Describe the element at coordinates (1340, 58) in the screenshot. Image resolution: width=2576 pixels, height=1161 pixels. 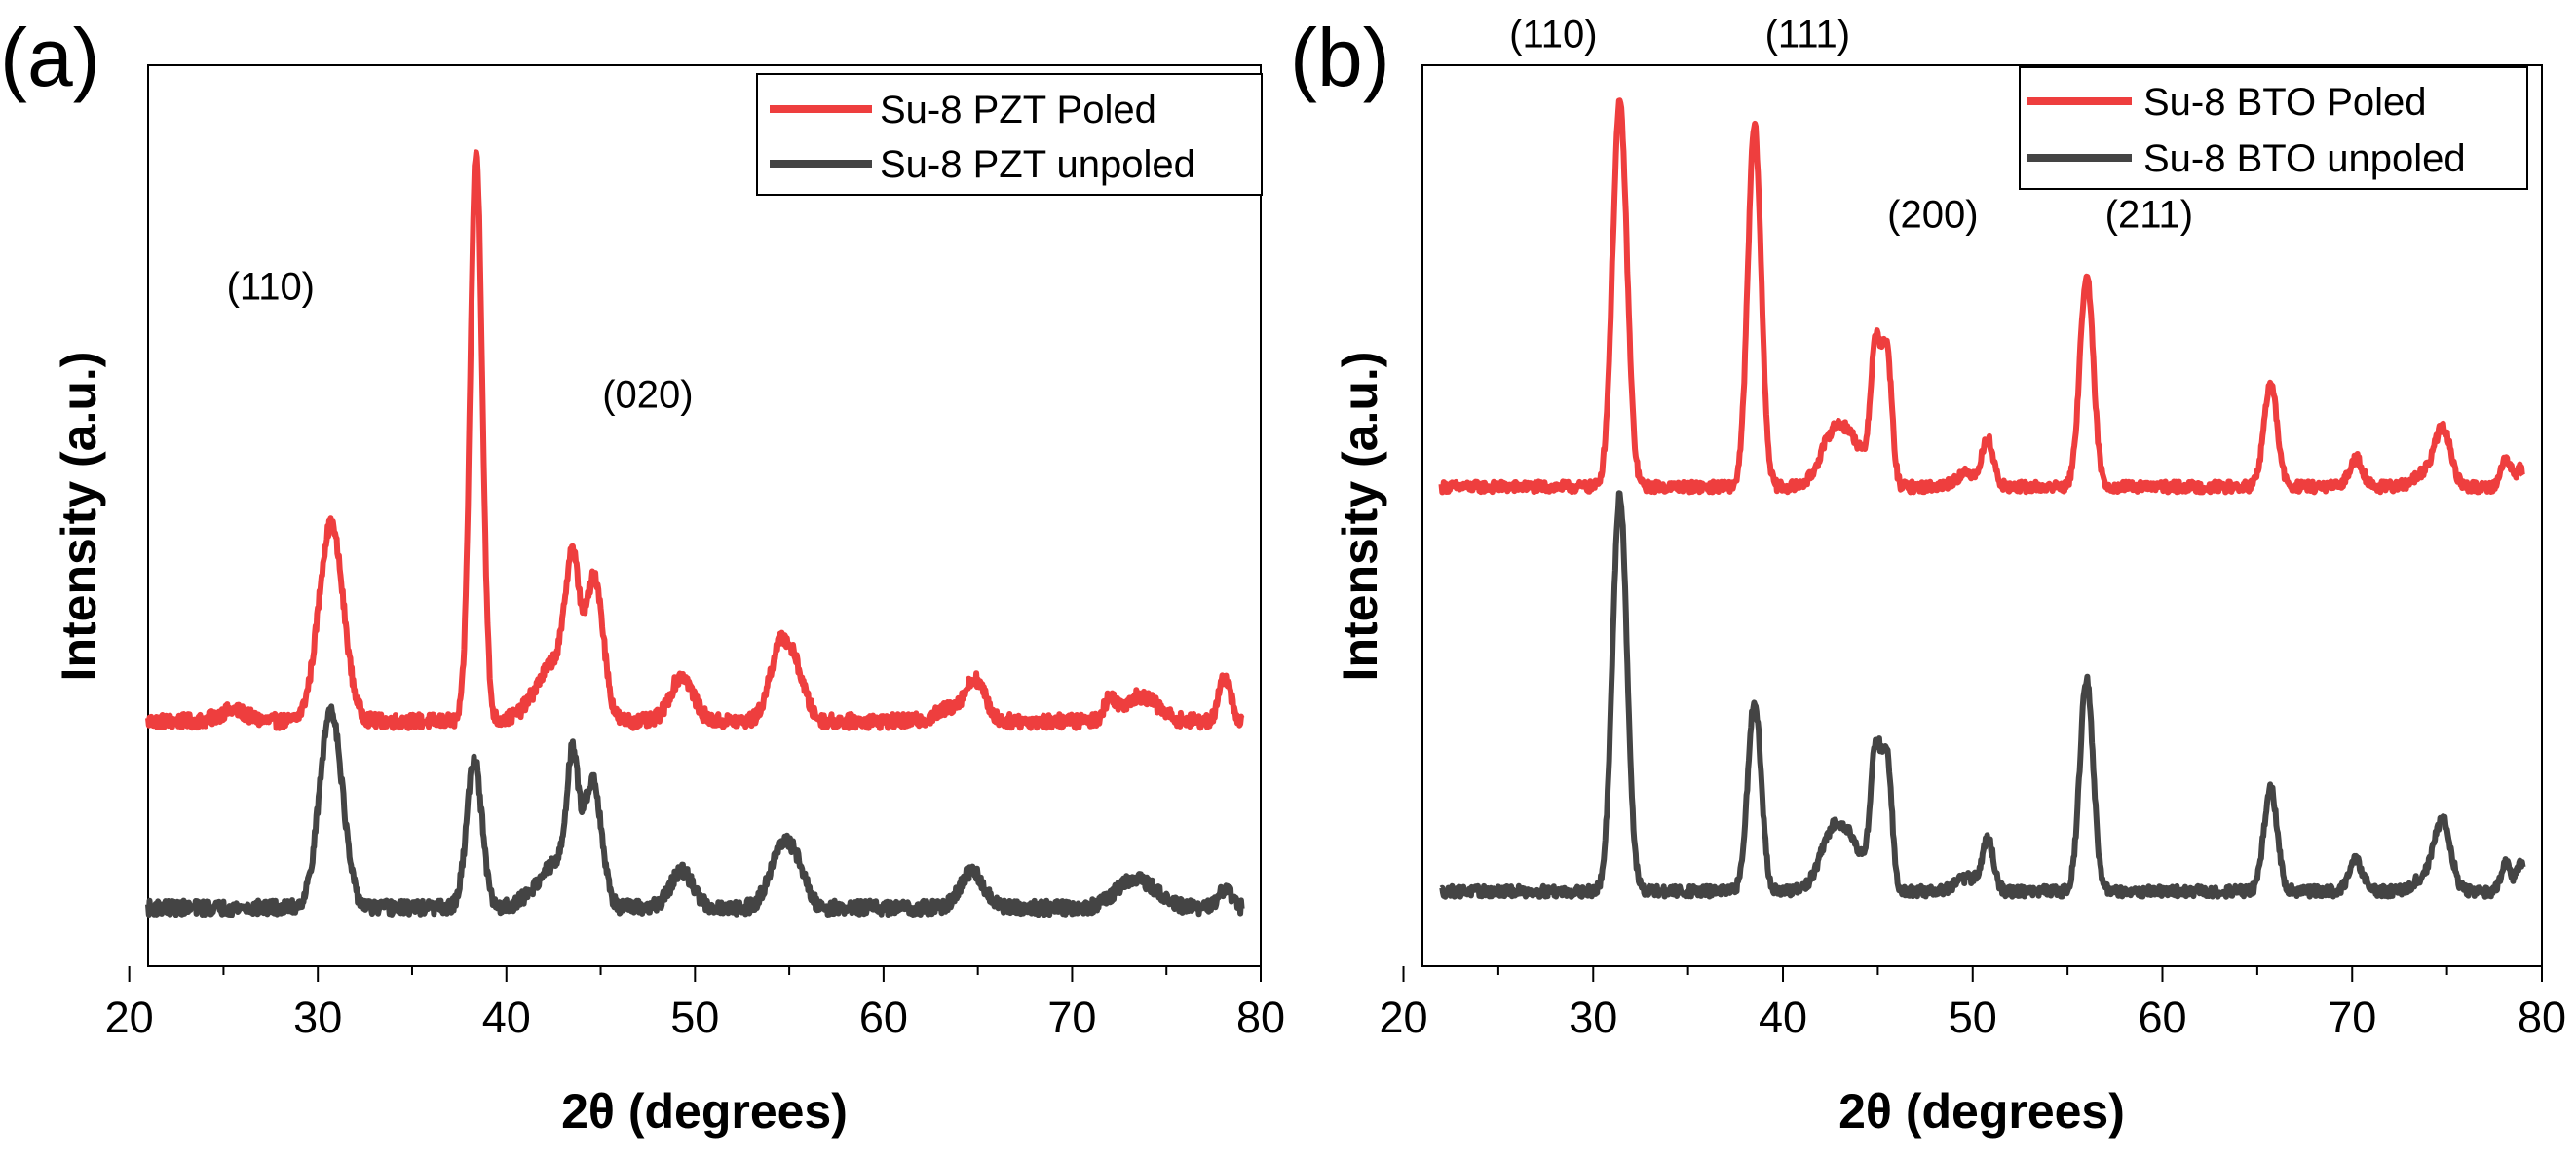
I see `panel-label-b: (b)` at that location.